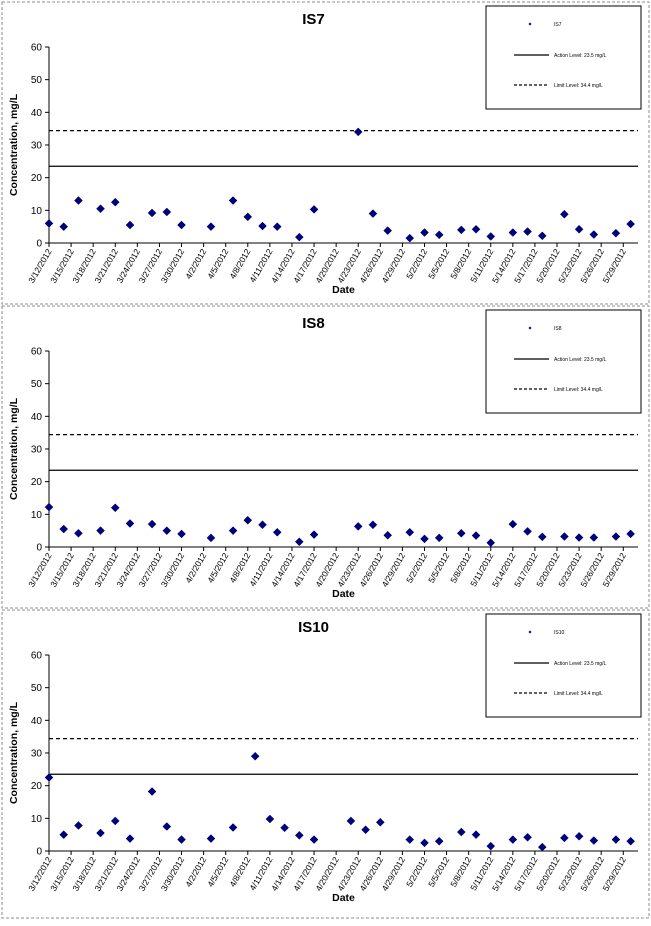  What do you see at coordinates (558, 25) in the screenshot?
I see `legend-label-series: IS7` at bounding box center [558, 25].